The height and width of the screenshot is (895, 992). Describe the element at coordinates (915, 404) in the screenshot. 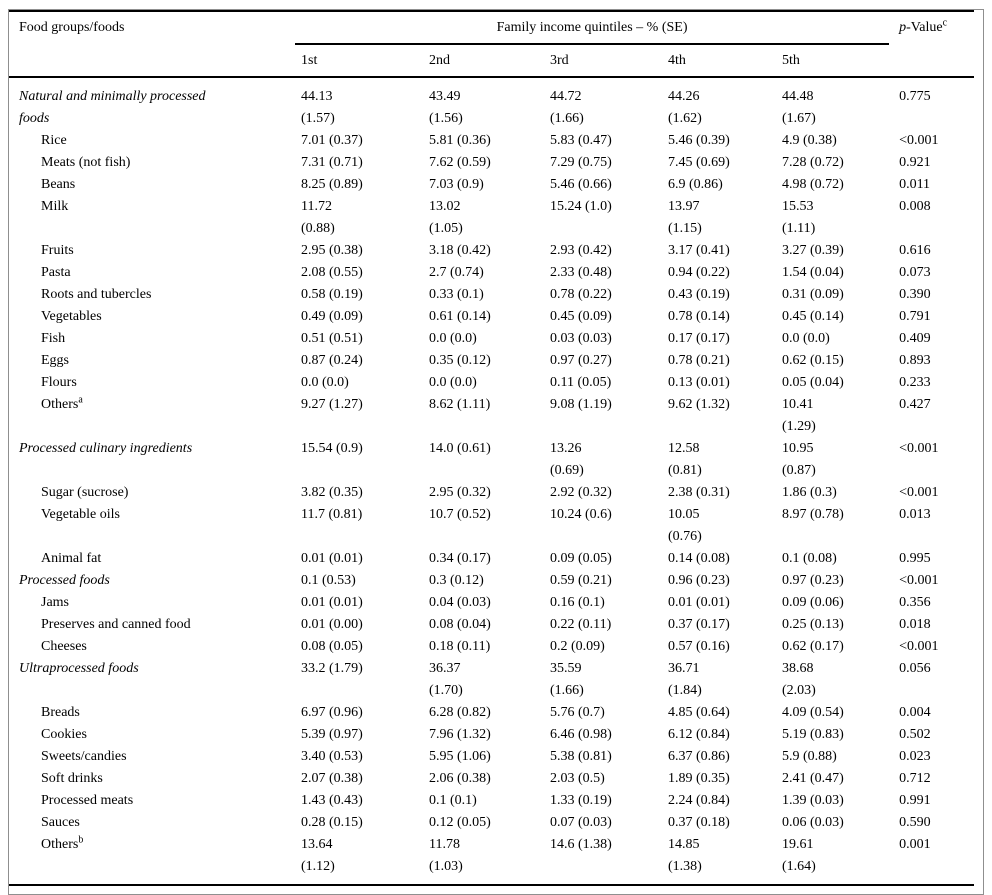

I see `p-value-cell: 0.427` at that location.